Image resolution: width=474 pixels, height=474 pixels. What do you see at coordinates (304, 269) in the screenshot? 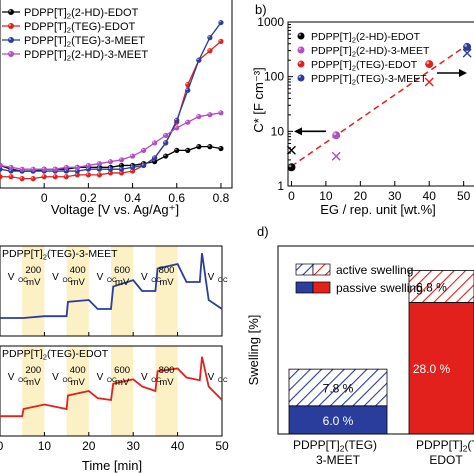
I see `panel-d-legend-active-swatch-blue` at bounding box center [304, 269].